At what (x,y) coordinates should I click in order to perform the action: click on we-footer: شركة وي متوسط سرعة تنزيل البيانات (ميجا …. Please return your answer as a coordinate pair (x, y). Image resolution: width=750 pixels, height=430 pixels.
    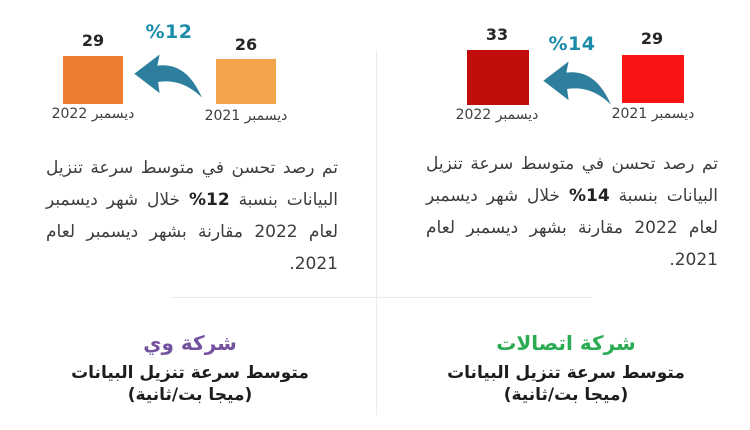
    Looking at the image, I should click on (190, 368).